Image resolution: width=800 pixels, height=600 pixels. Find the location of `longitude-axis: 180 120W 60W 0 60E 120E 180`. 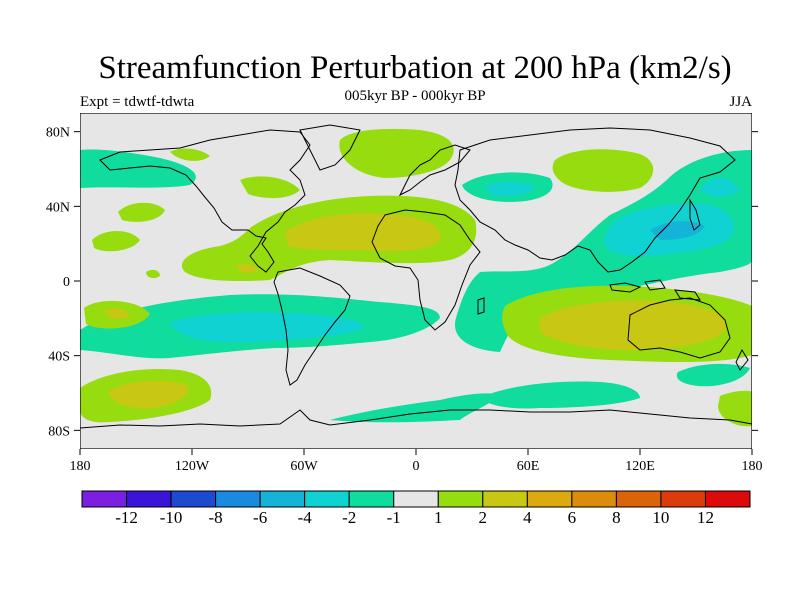

longitude-axis: 180 120W 60W 0 60E 120E 180 is located at coordinates (416, 461).